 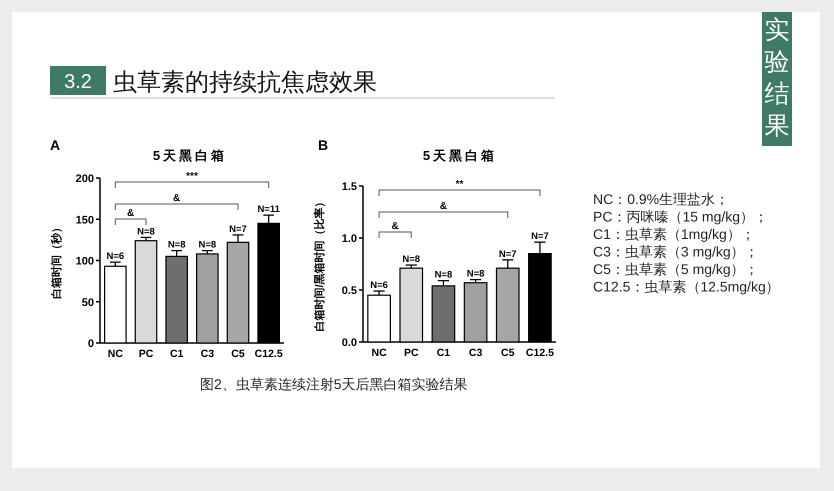 What do you see at coordinates (680, 216) in the screenshot?
I see `text: PC：丙咪嗪（15 mg/kg）；` at bounding box center [680, 216].